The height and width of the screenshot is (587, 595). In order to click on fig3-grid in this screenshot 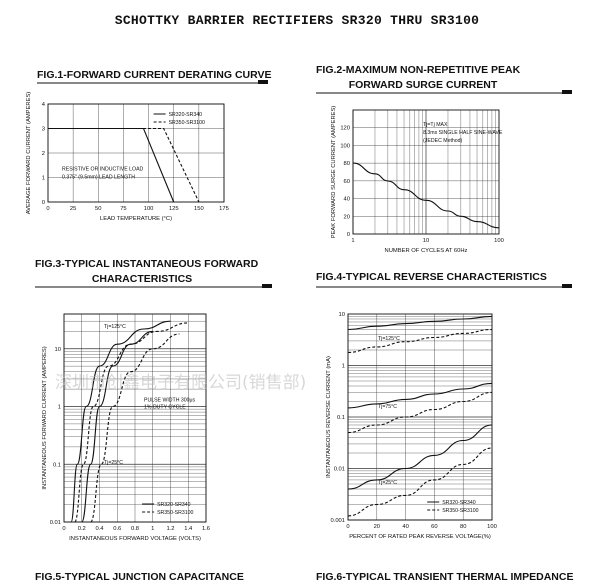, I will do `click(135, 418)`.